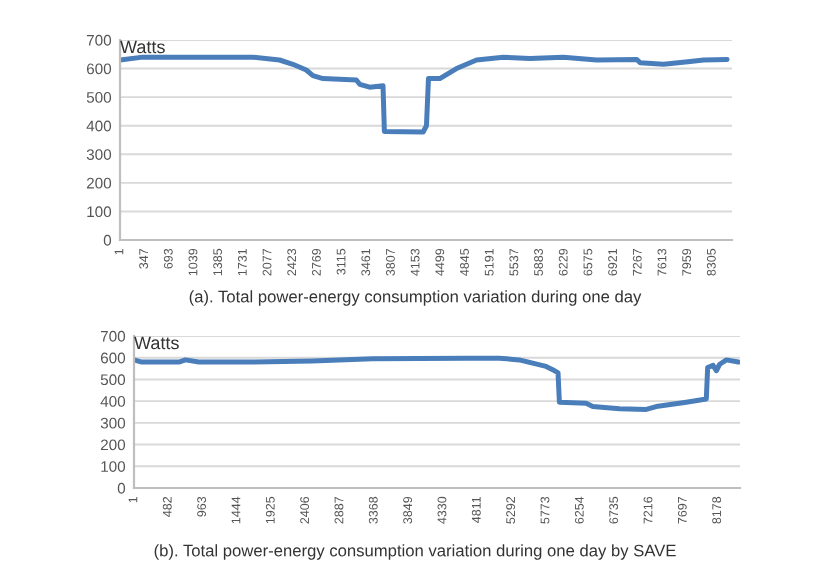 The height and width of the screenshot is (588, 830). Describe the element at coordinates (415, 552) in the screenshot. I see `text: (b). Total power-energy consumption variation during one day by SAVE` at that location.